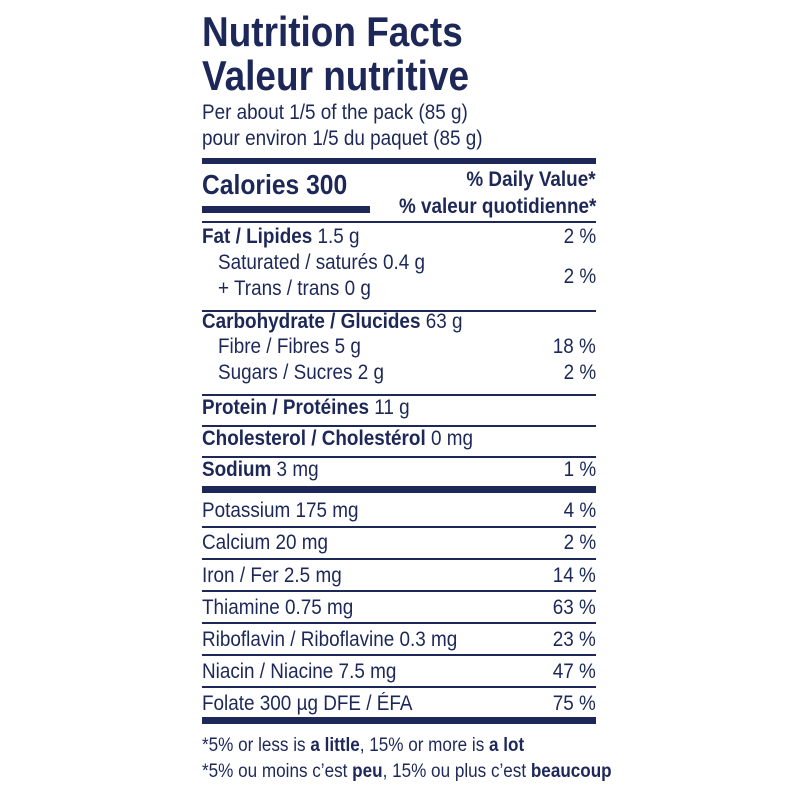 The height and width of the screenshot is (800, 800). I want to click on serving: Per about 1/5 of the pack (85 g), so click(335, 112).